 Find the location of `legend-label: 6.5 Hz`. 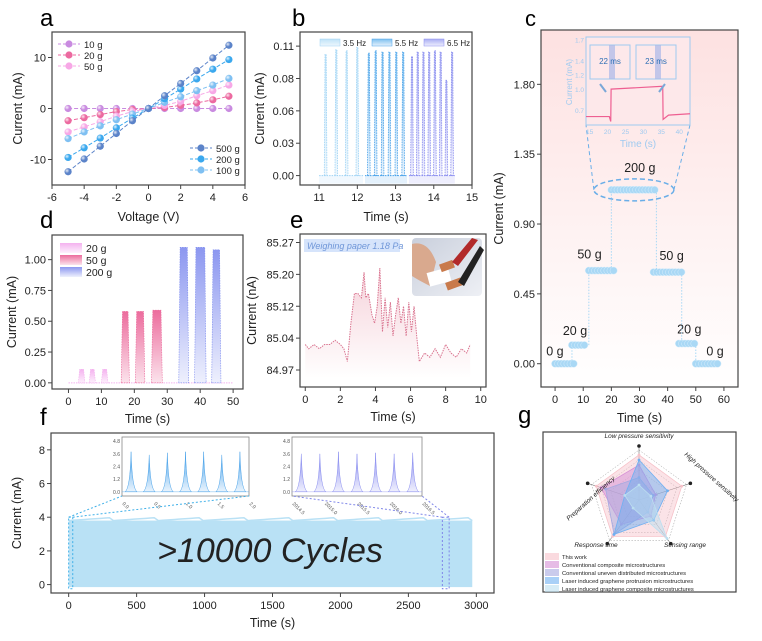

legend-label: 6.5 Hz is located at coordinates (458, 43).